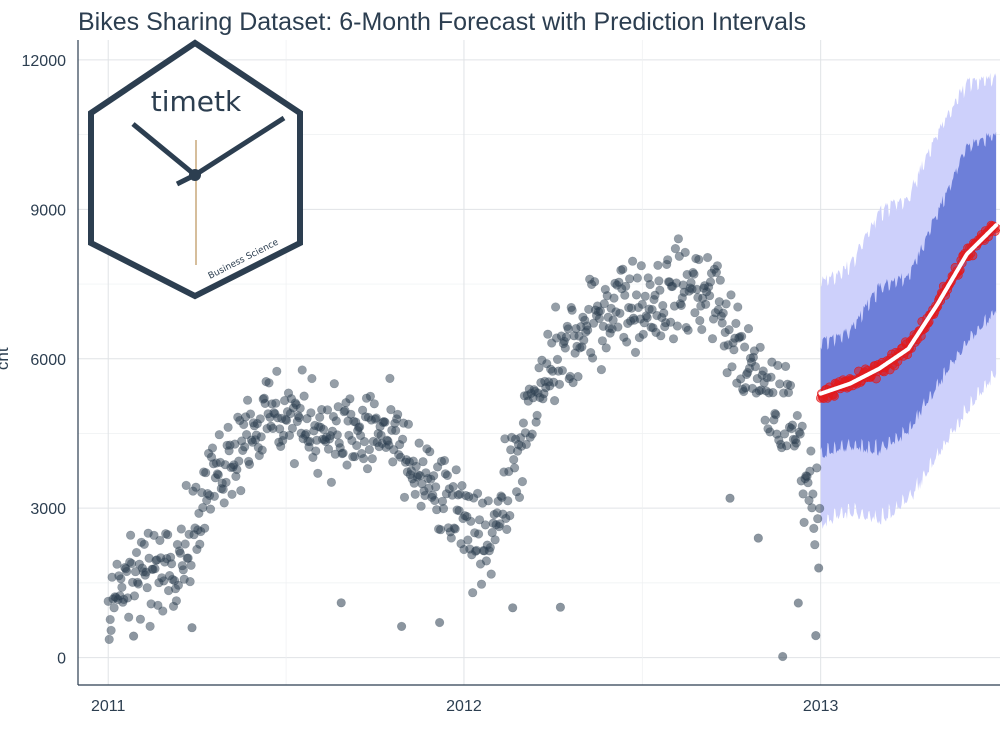  What do you see at coordinates (973, 256) in the screenshot?
I see `forecast-point` at bounding box center [973, 256].